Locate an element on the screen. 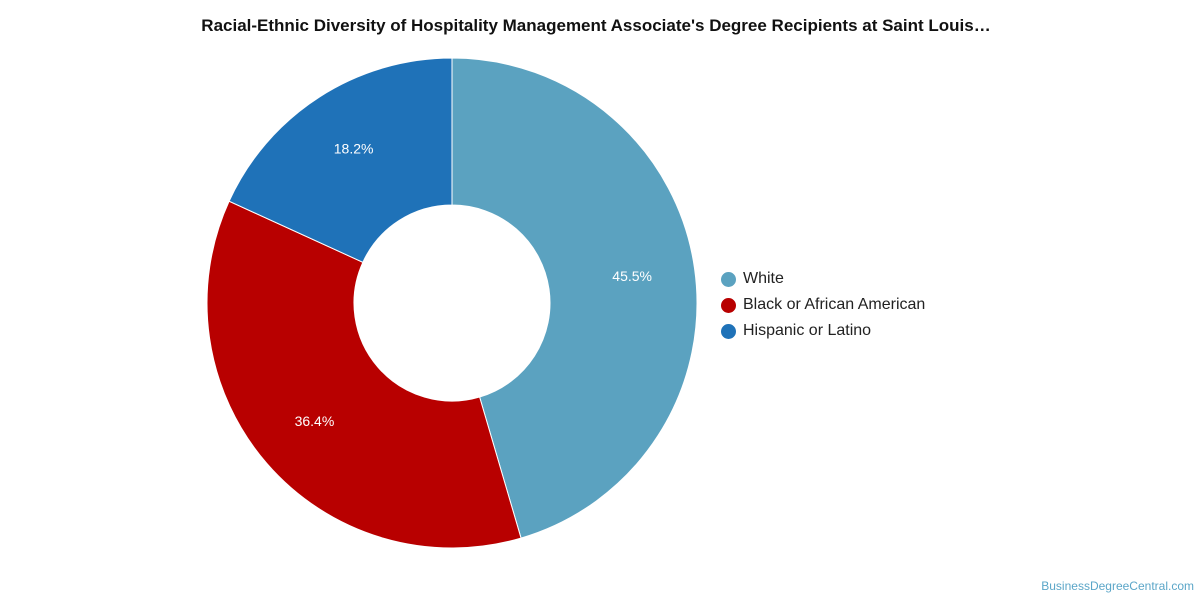  legend-label-black-or-african-american: Black or African American is located at coordinates (834, 304).